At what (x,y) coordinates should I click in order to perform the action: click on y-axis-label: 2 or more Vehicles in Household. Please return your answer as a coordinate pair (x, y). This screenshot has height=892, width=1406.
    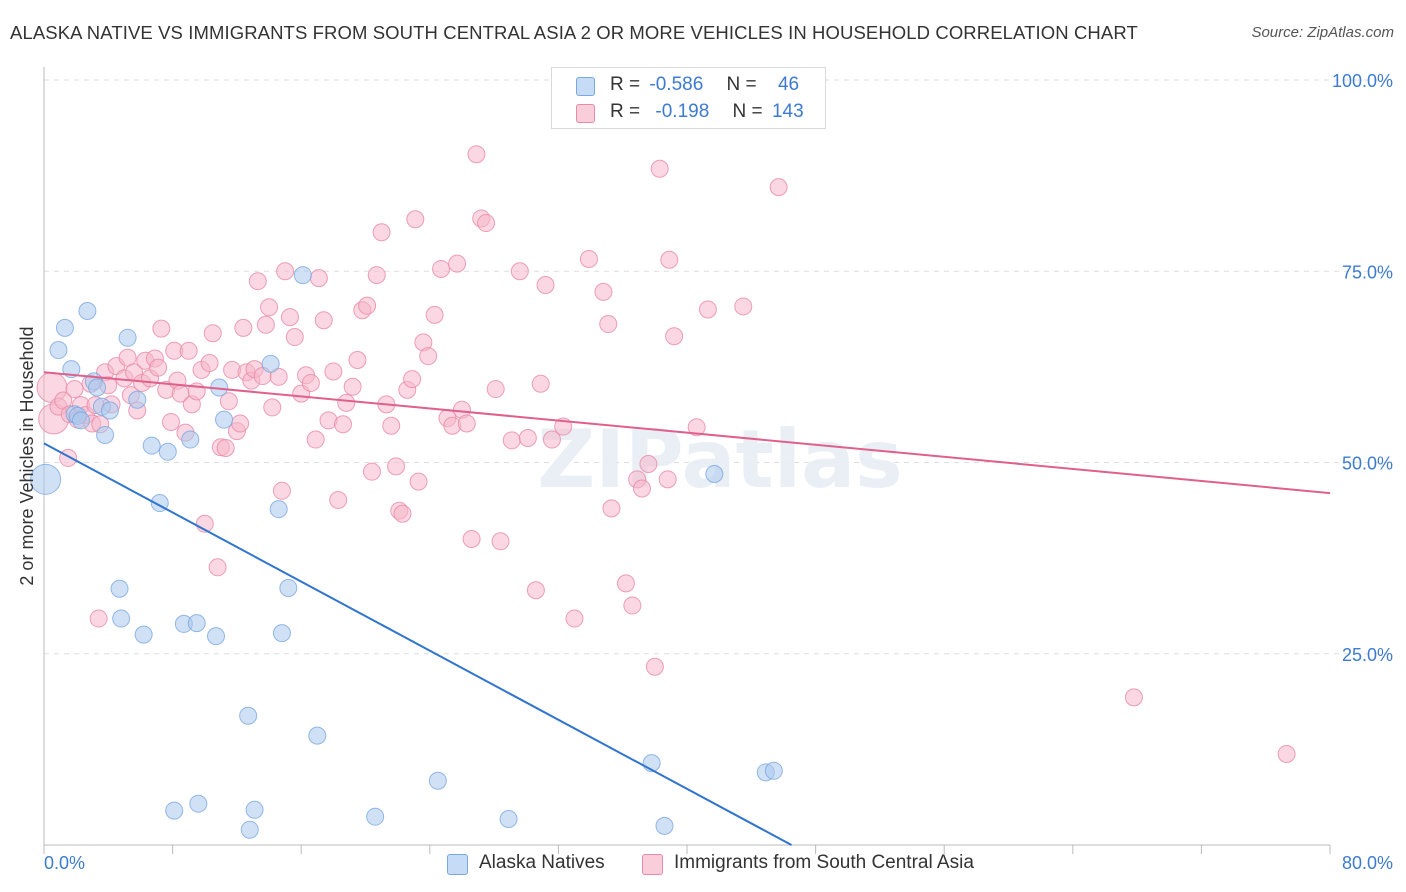
    Looking at the image, I should click on (27, 455).